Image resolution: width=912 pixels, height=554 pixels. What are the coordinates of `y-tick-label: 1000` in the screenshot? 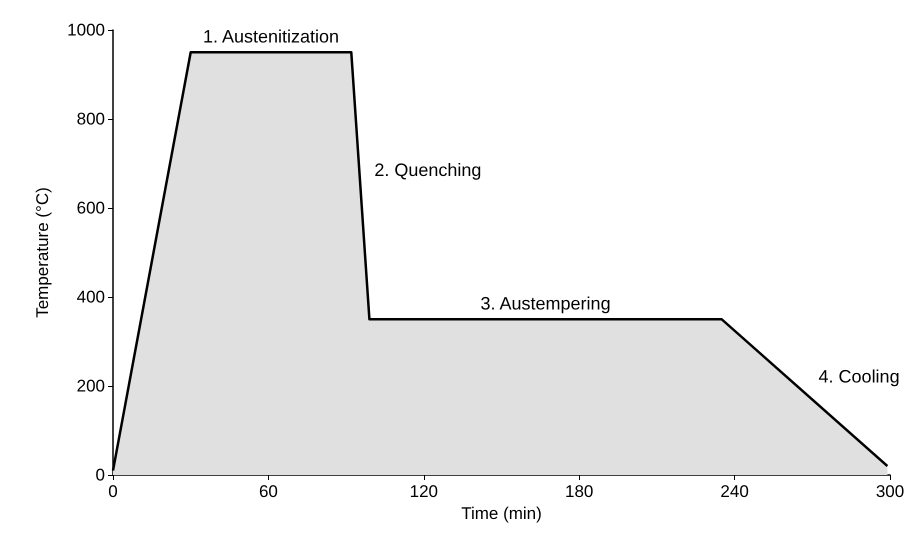 It's located at (86, 30).